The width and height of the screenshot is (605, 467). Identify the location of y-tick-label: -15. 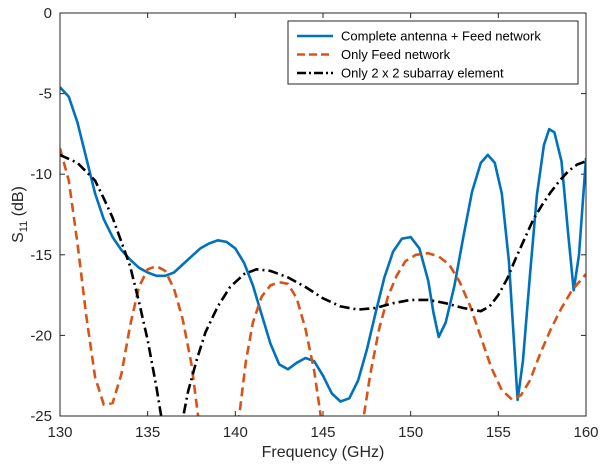
(41, 255).